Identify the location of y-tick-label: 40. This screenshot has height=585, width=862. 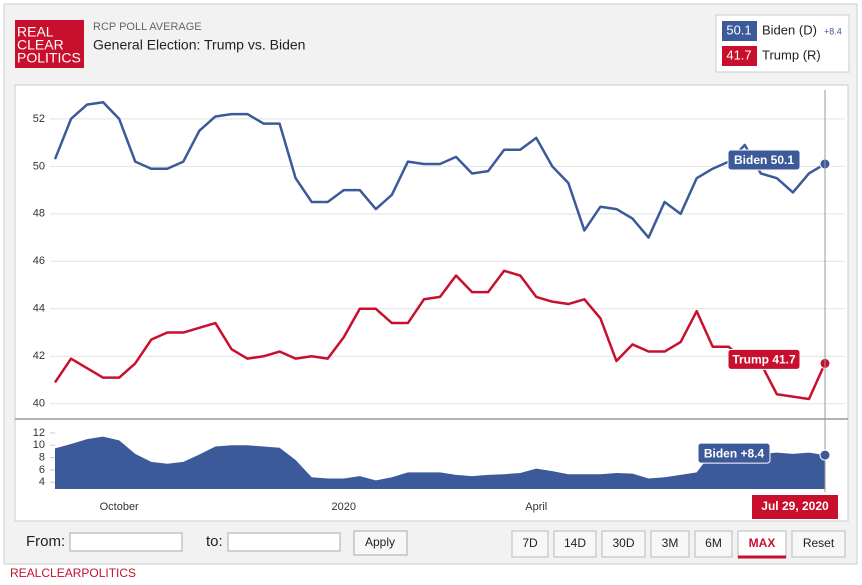
(39, 404).